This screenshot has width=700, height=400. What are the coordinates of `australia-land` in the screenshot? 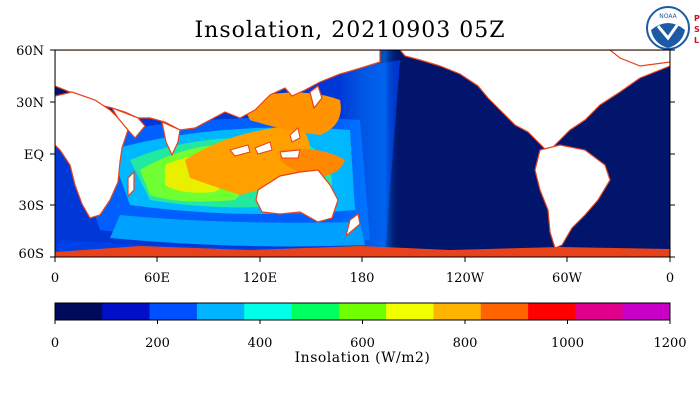 It's located at (297, 196).